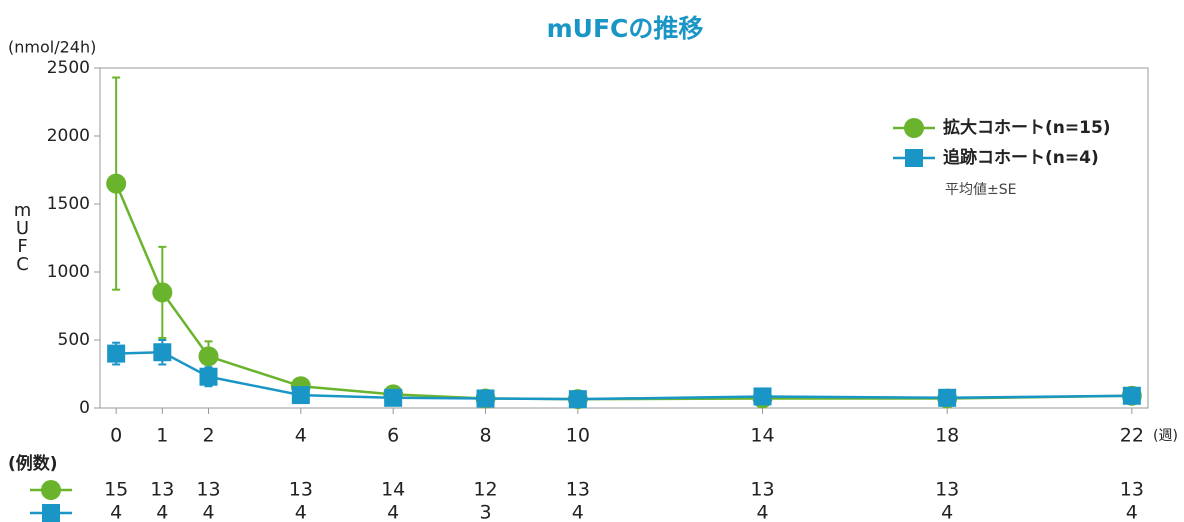 The image size is (1184, 522). I want to click on y-tick-label: 500, so click(74, 340).